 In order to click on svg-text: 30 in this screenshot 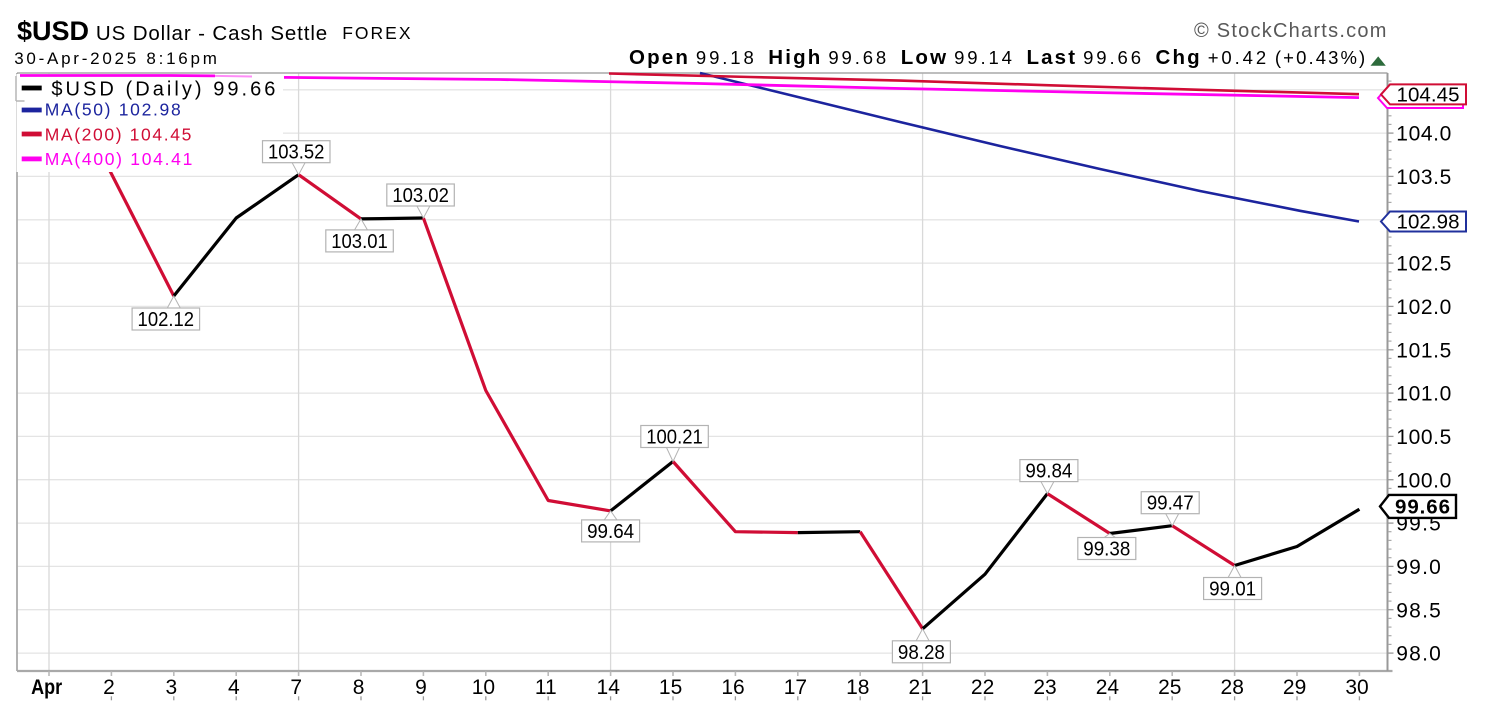, I will do `click(1356, 687)`.